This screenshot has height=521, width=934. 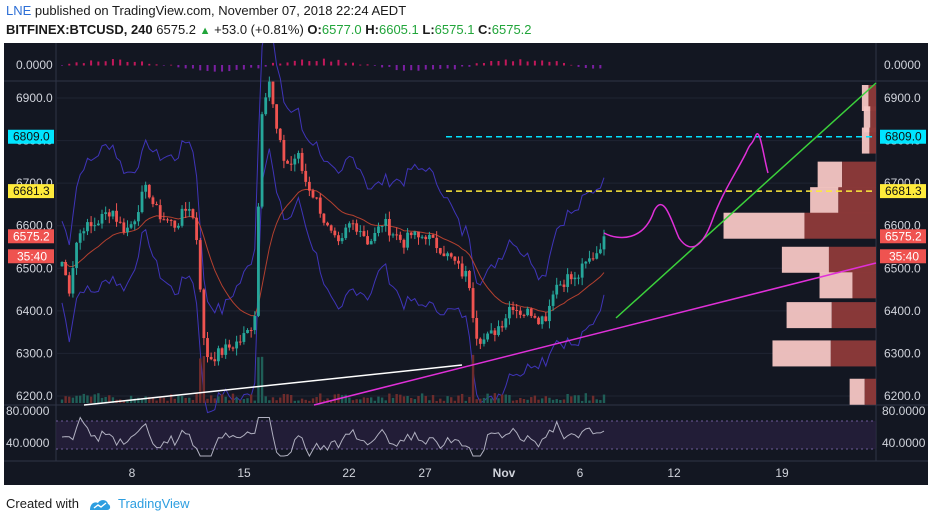 I want to click on time-label: 6, so click(x=580, y=473).